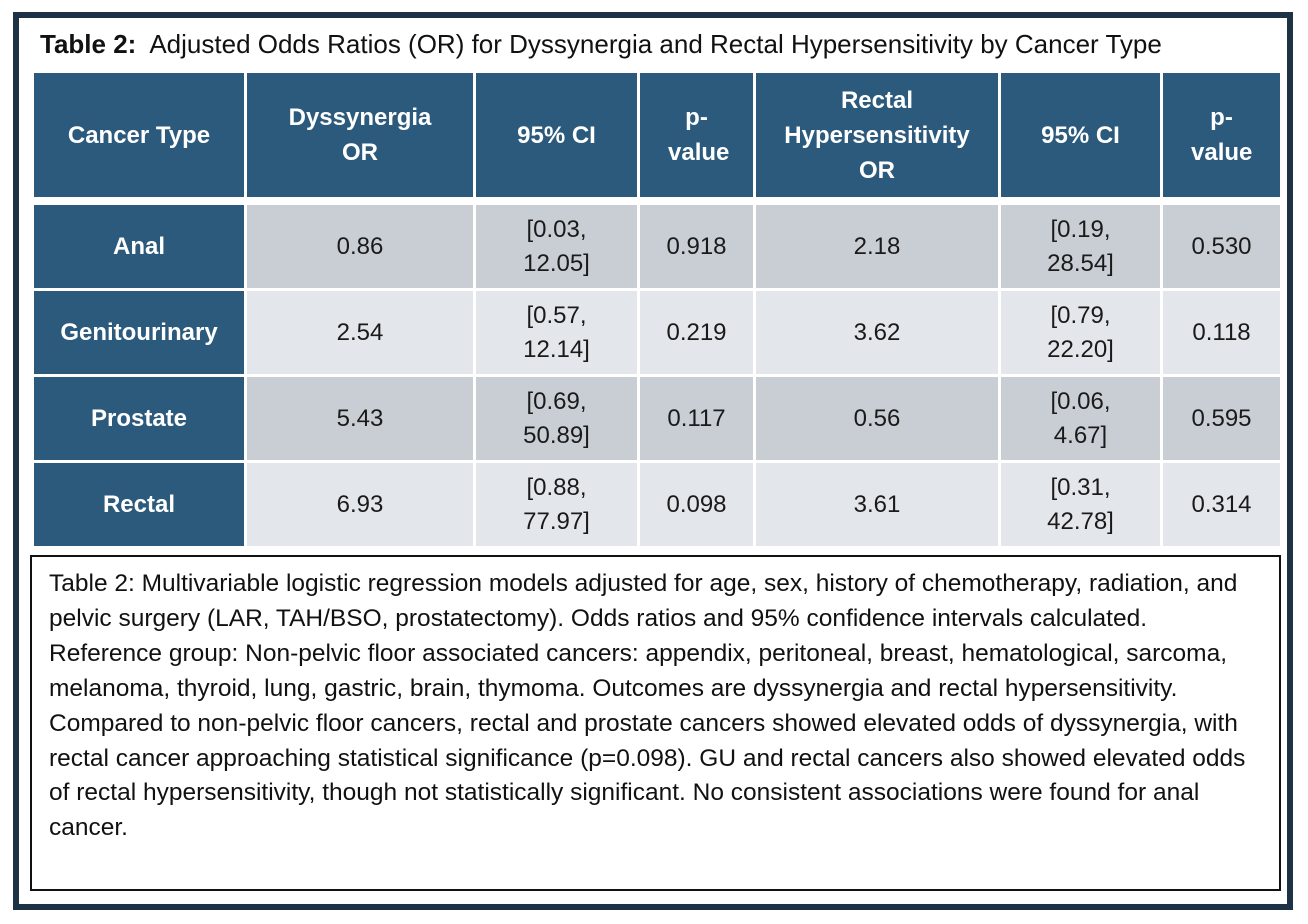 The width and height of the screenshot is (1308, 924). What do you see at coordinates (360, 332) in the screenshot?
I see `dyssynergia-or-cell: 2.54` at bounding box center [360, 332].